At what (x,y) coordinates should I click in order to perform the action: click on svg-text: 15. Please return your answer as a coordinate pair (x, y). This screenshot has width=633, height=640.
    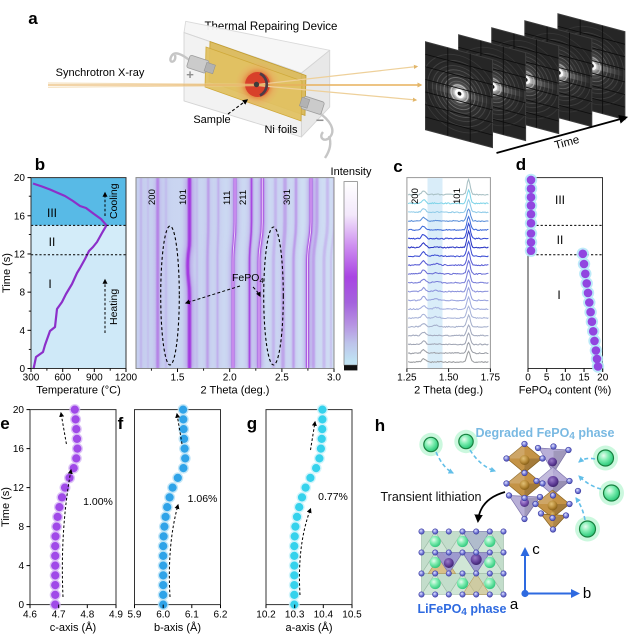
    Looking at the image, I should click on (584, 378).